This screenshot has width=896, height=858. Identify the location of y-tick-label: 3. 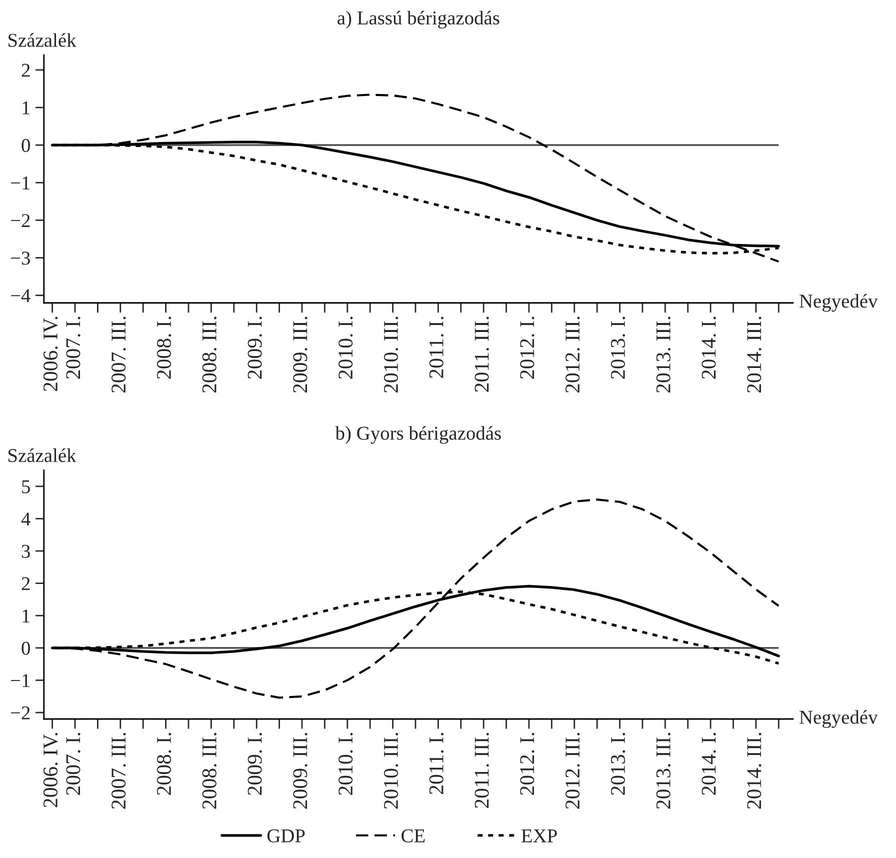
(26, 551).